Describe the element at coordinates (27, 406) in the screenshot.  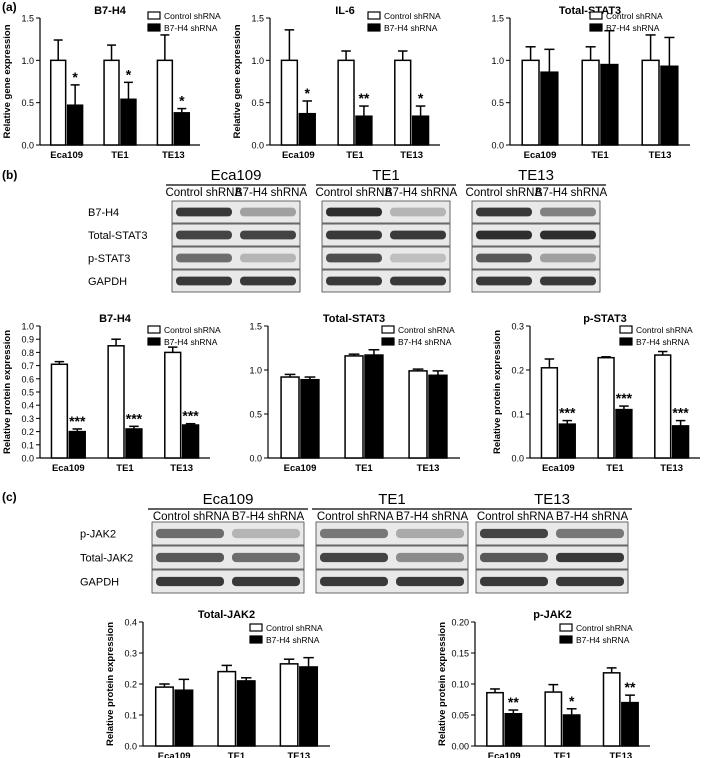
I see `y-tick-label: 0.4` at that location.